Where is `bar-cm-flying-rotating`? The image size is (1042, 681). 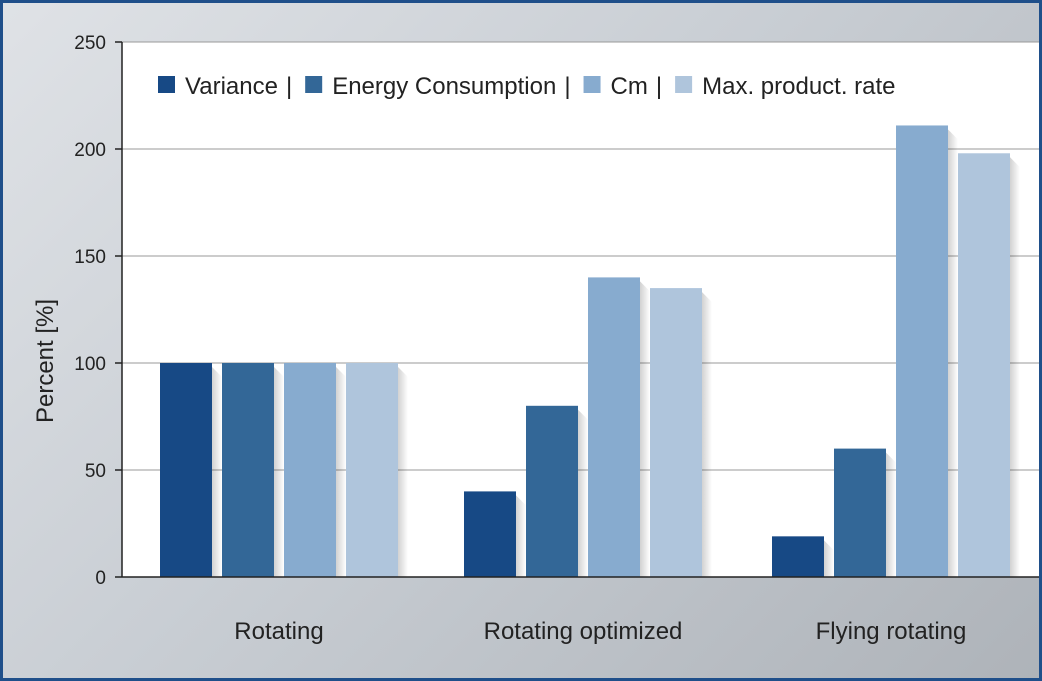 bar-cm-flying-rotating is located at coordinates (922, 351).